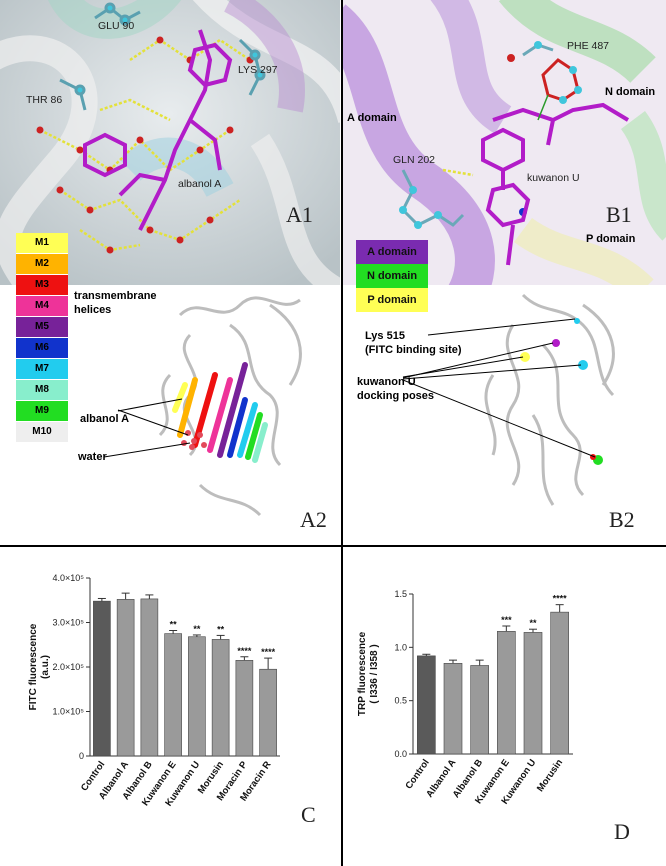 This screenshot has height=866, width=666. Describe the element at coordinates (333, 546) in the screenshot. I see `panel-divider-horizontal` at that location.